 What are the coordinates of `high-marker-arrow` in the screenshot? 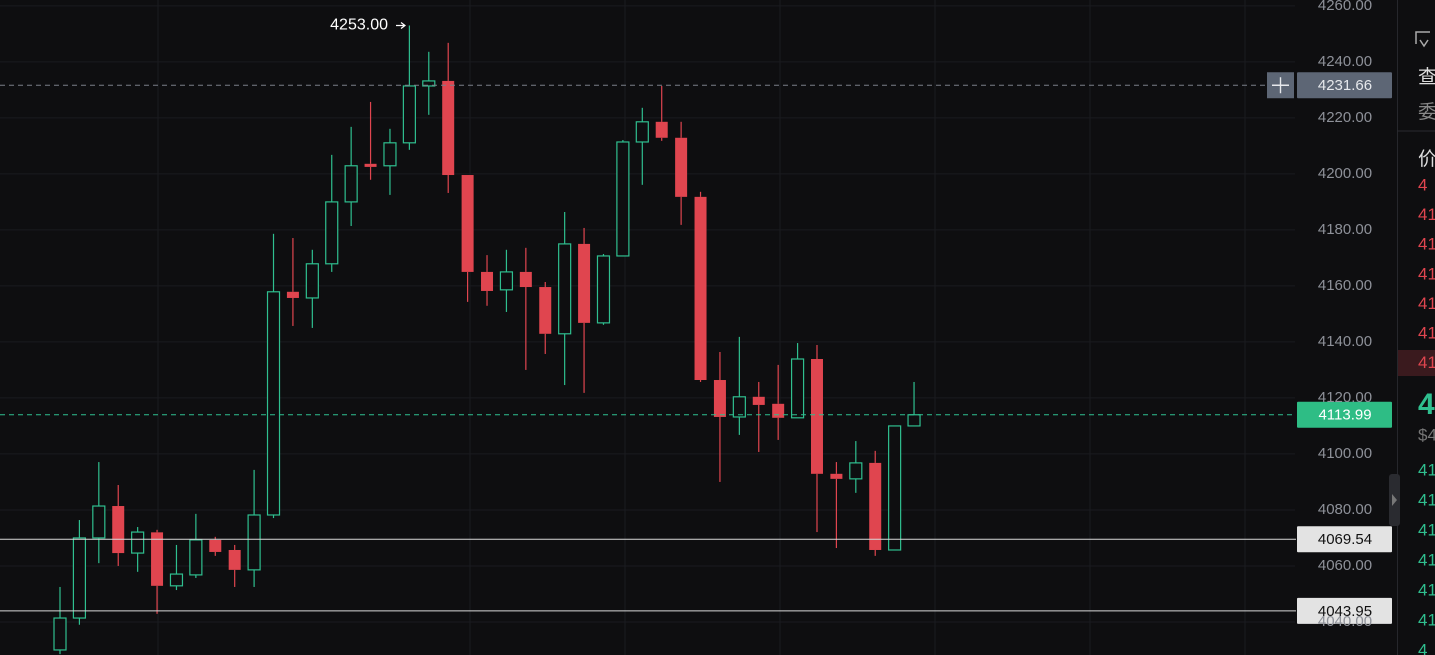 It's located at (401, 25).